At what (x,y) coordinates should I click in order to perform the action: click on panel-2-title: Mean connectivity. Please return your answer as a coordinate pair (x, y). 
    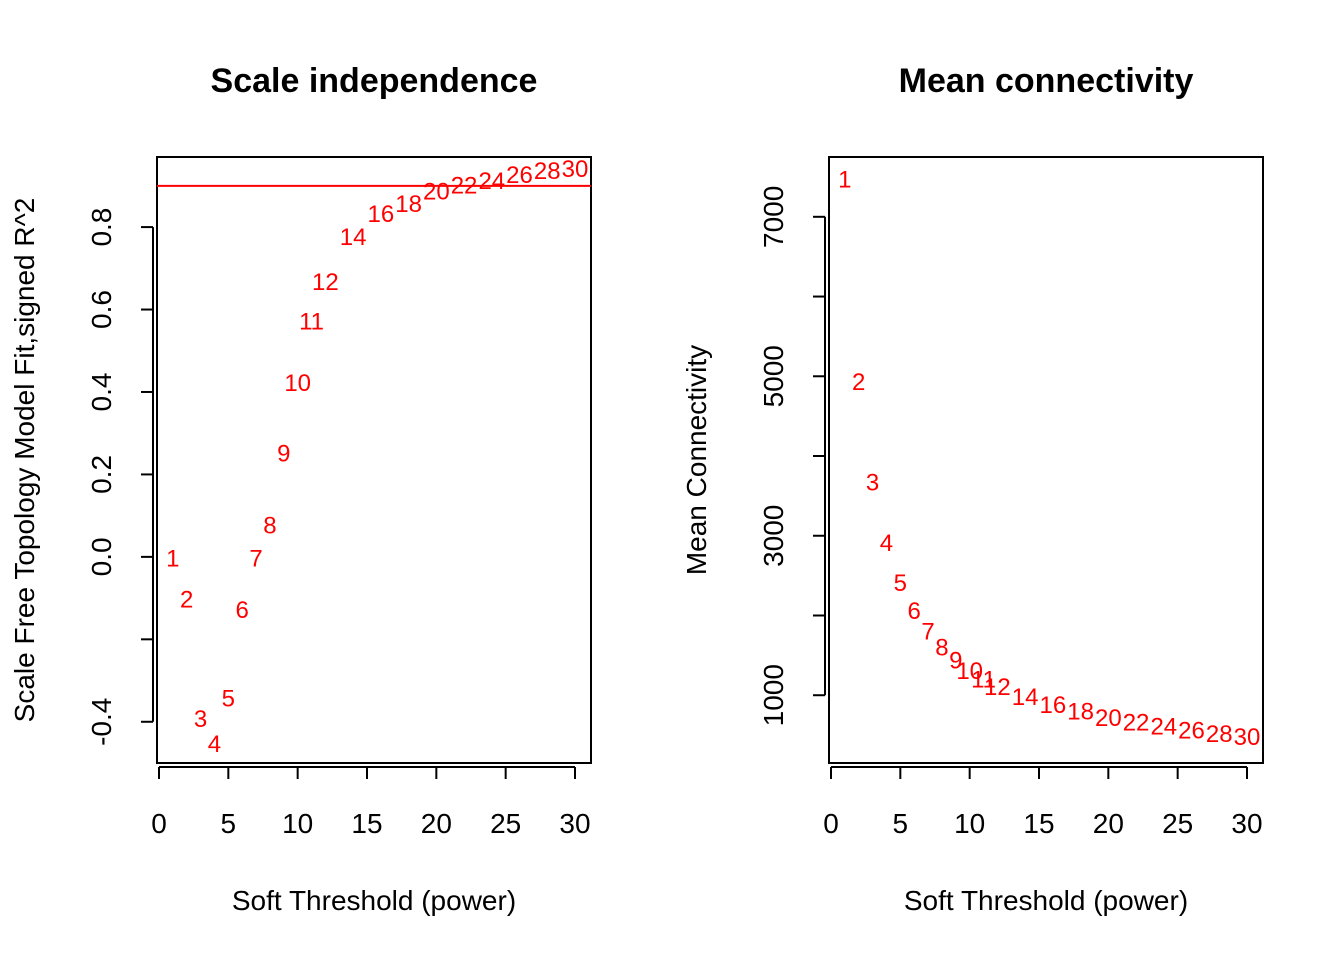
    Looking at the image, I should click on (1046, 81).